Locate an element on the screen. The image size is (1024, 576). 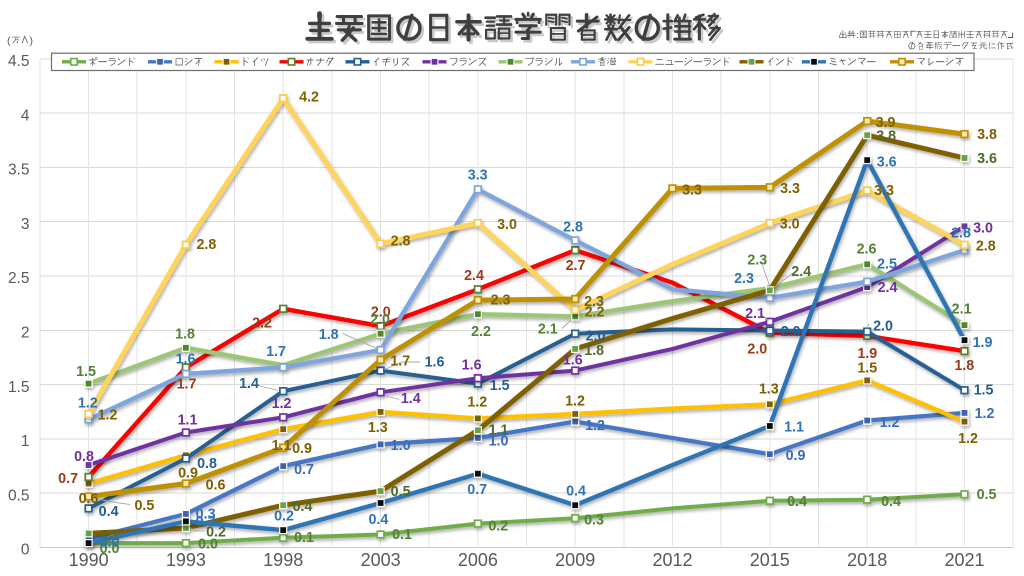
svg-text: 1.4 is located at coordinates (411, 399).